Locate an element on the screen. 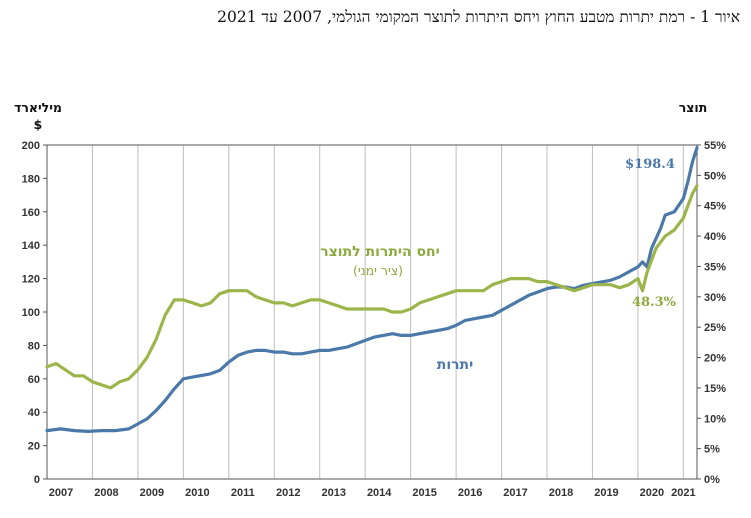 The height and width of the screenshot is (518, 751). left-tick-label: 40 is located at coordinates (34, 413).